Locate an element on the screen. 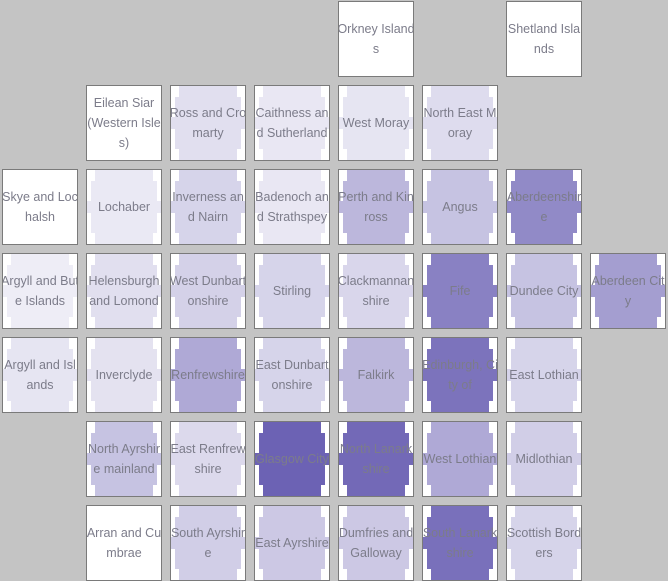  region-label-text: South Ayrshire is located at coordinates (208, 543).